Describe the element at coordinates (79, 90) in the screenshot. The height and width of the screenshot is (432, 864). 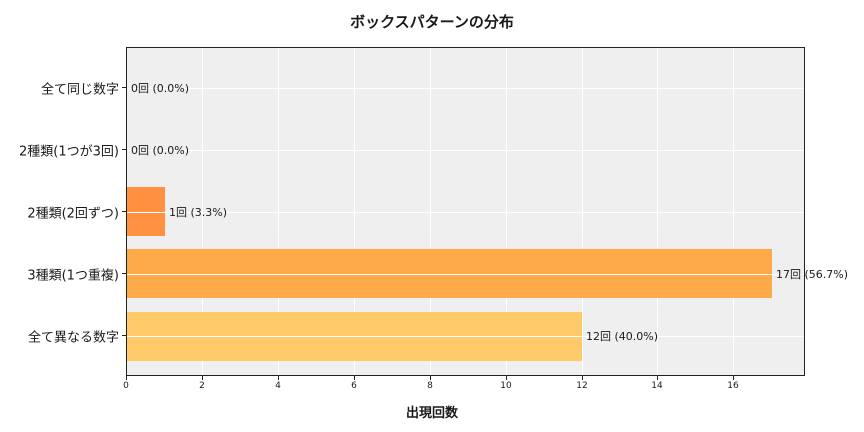
I see `category-label-all-same: 全て同じ数字` at that location.